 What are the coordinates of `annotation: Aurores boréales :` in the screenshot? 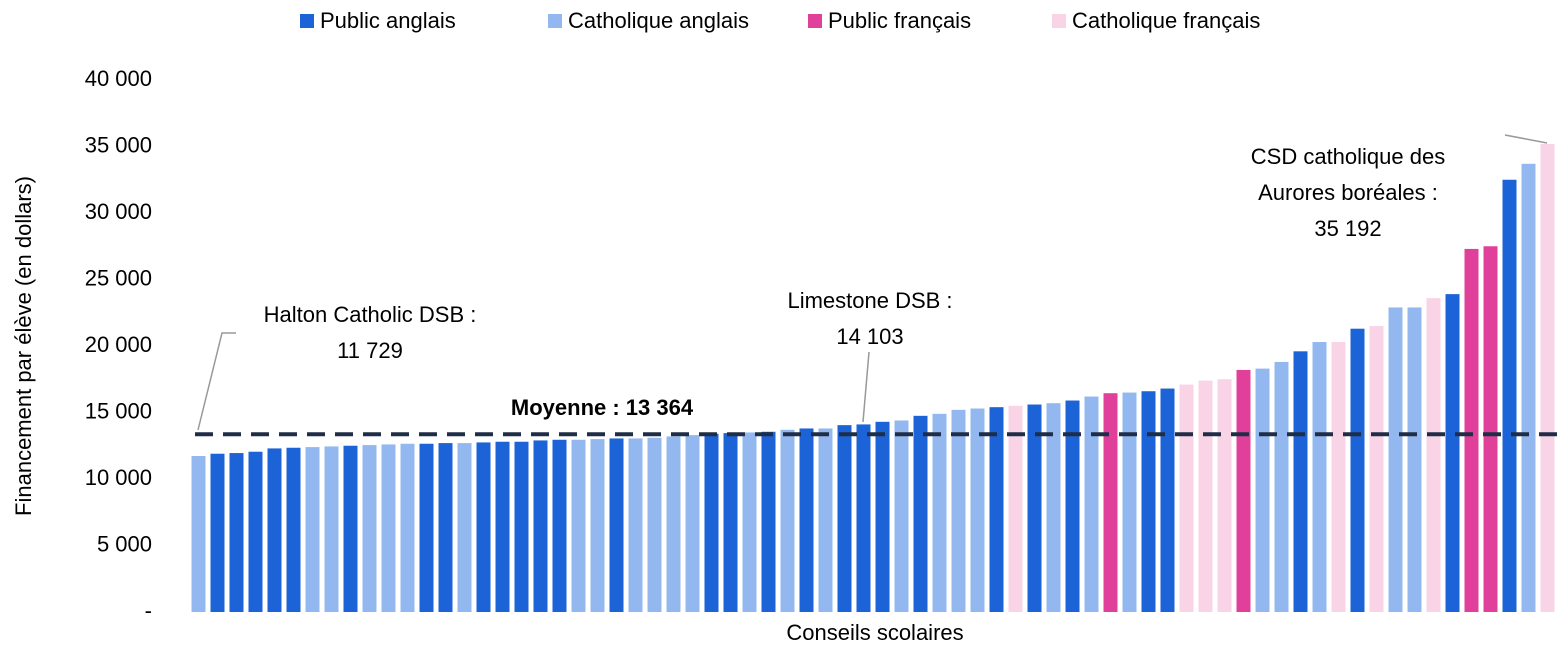 It's located at (1348, 192).